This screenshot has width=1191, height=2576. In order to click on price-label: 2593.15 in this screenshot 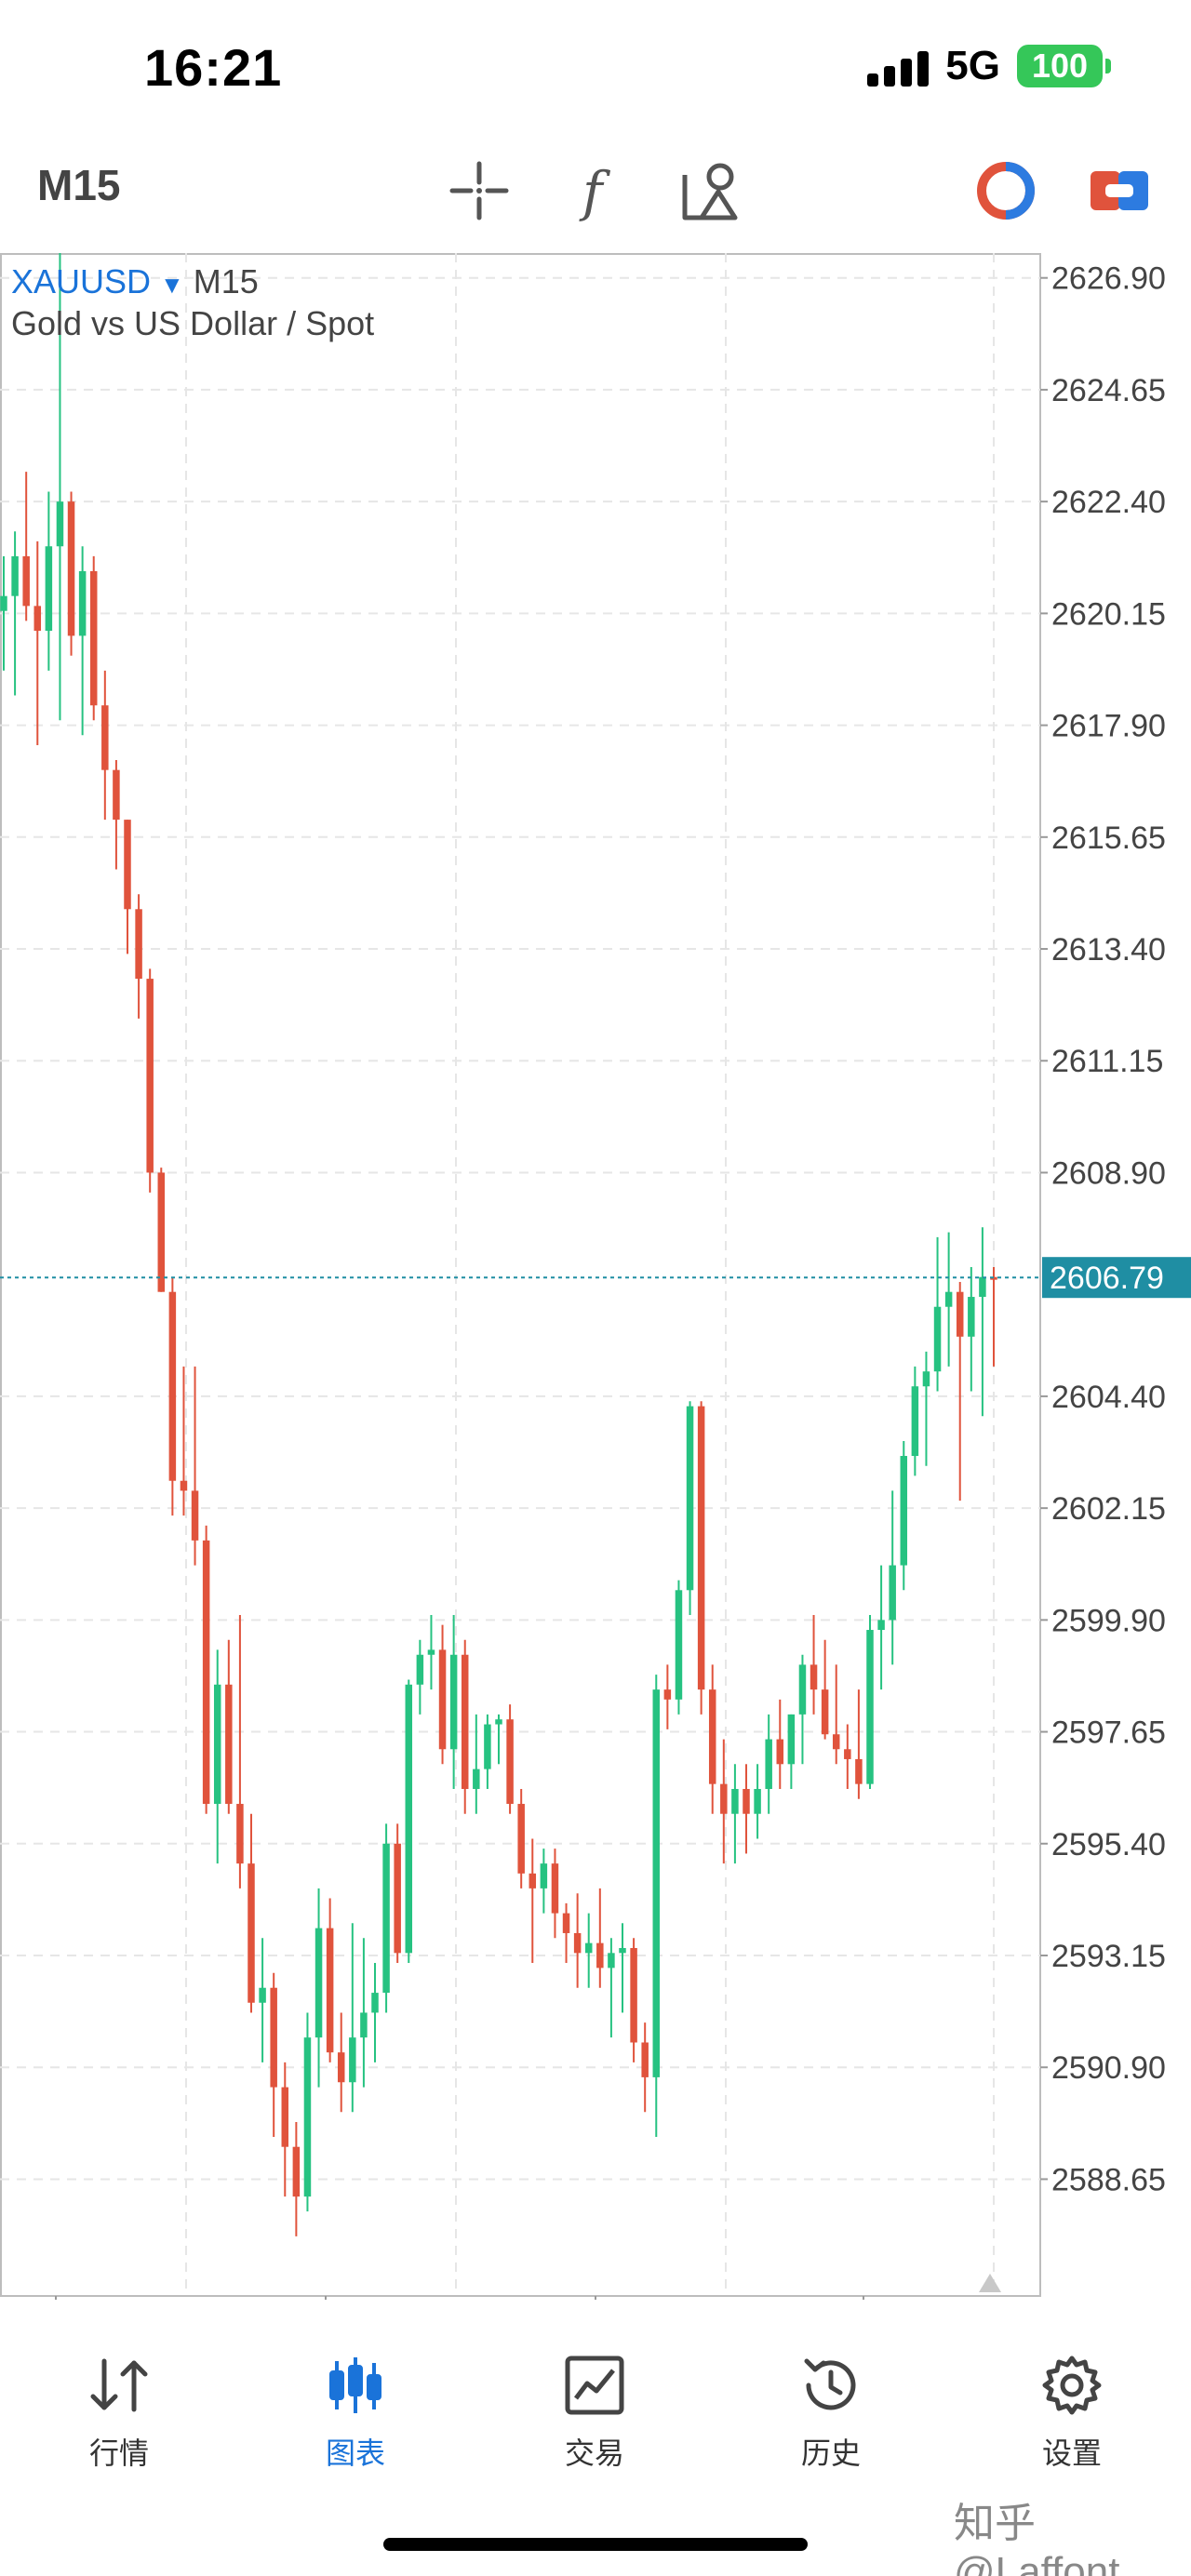, I will do `click(1108, 1956)`.